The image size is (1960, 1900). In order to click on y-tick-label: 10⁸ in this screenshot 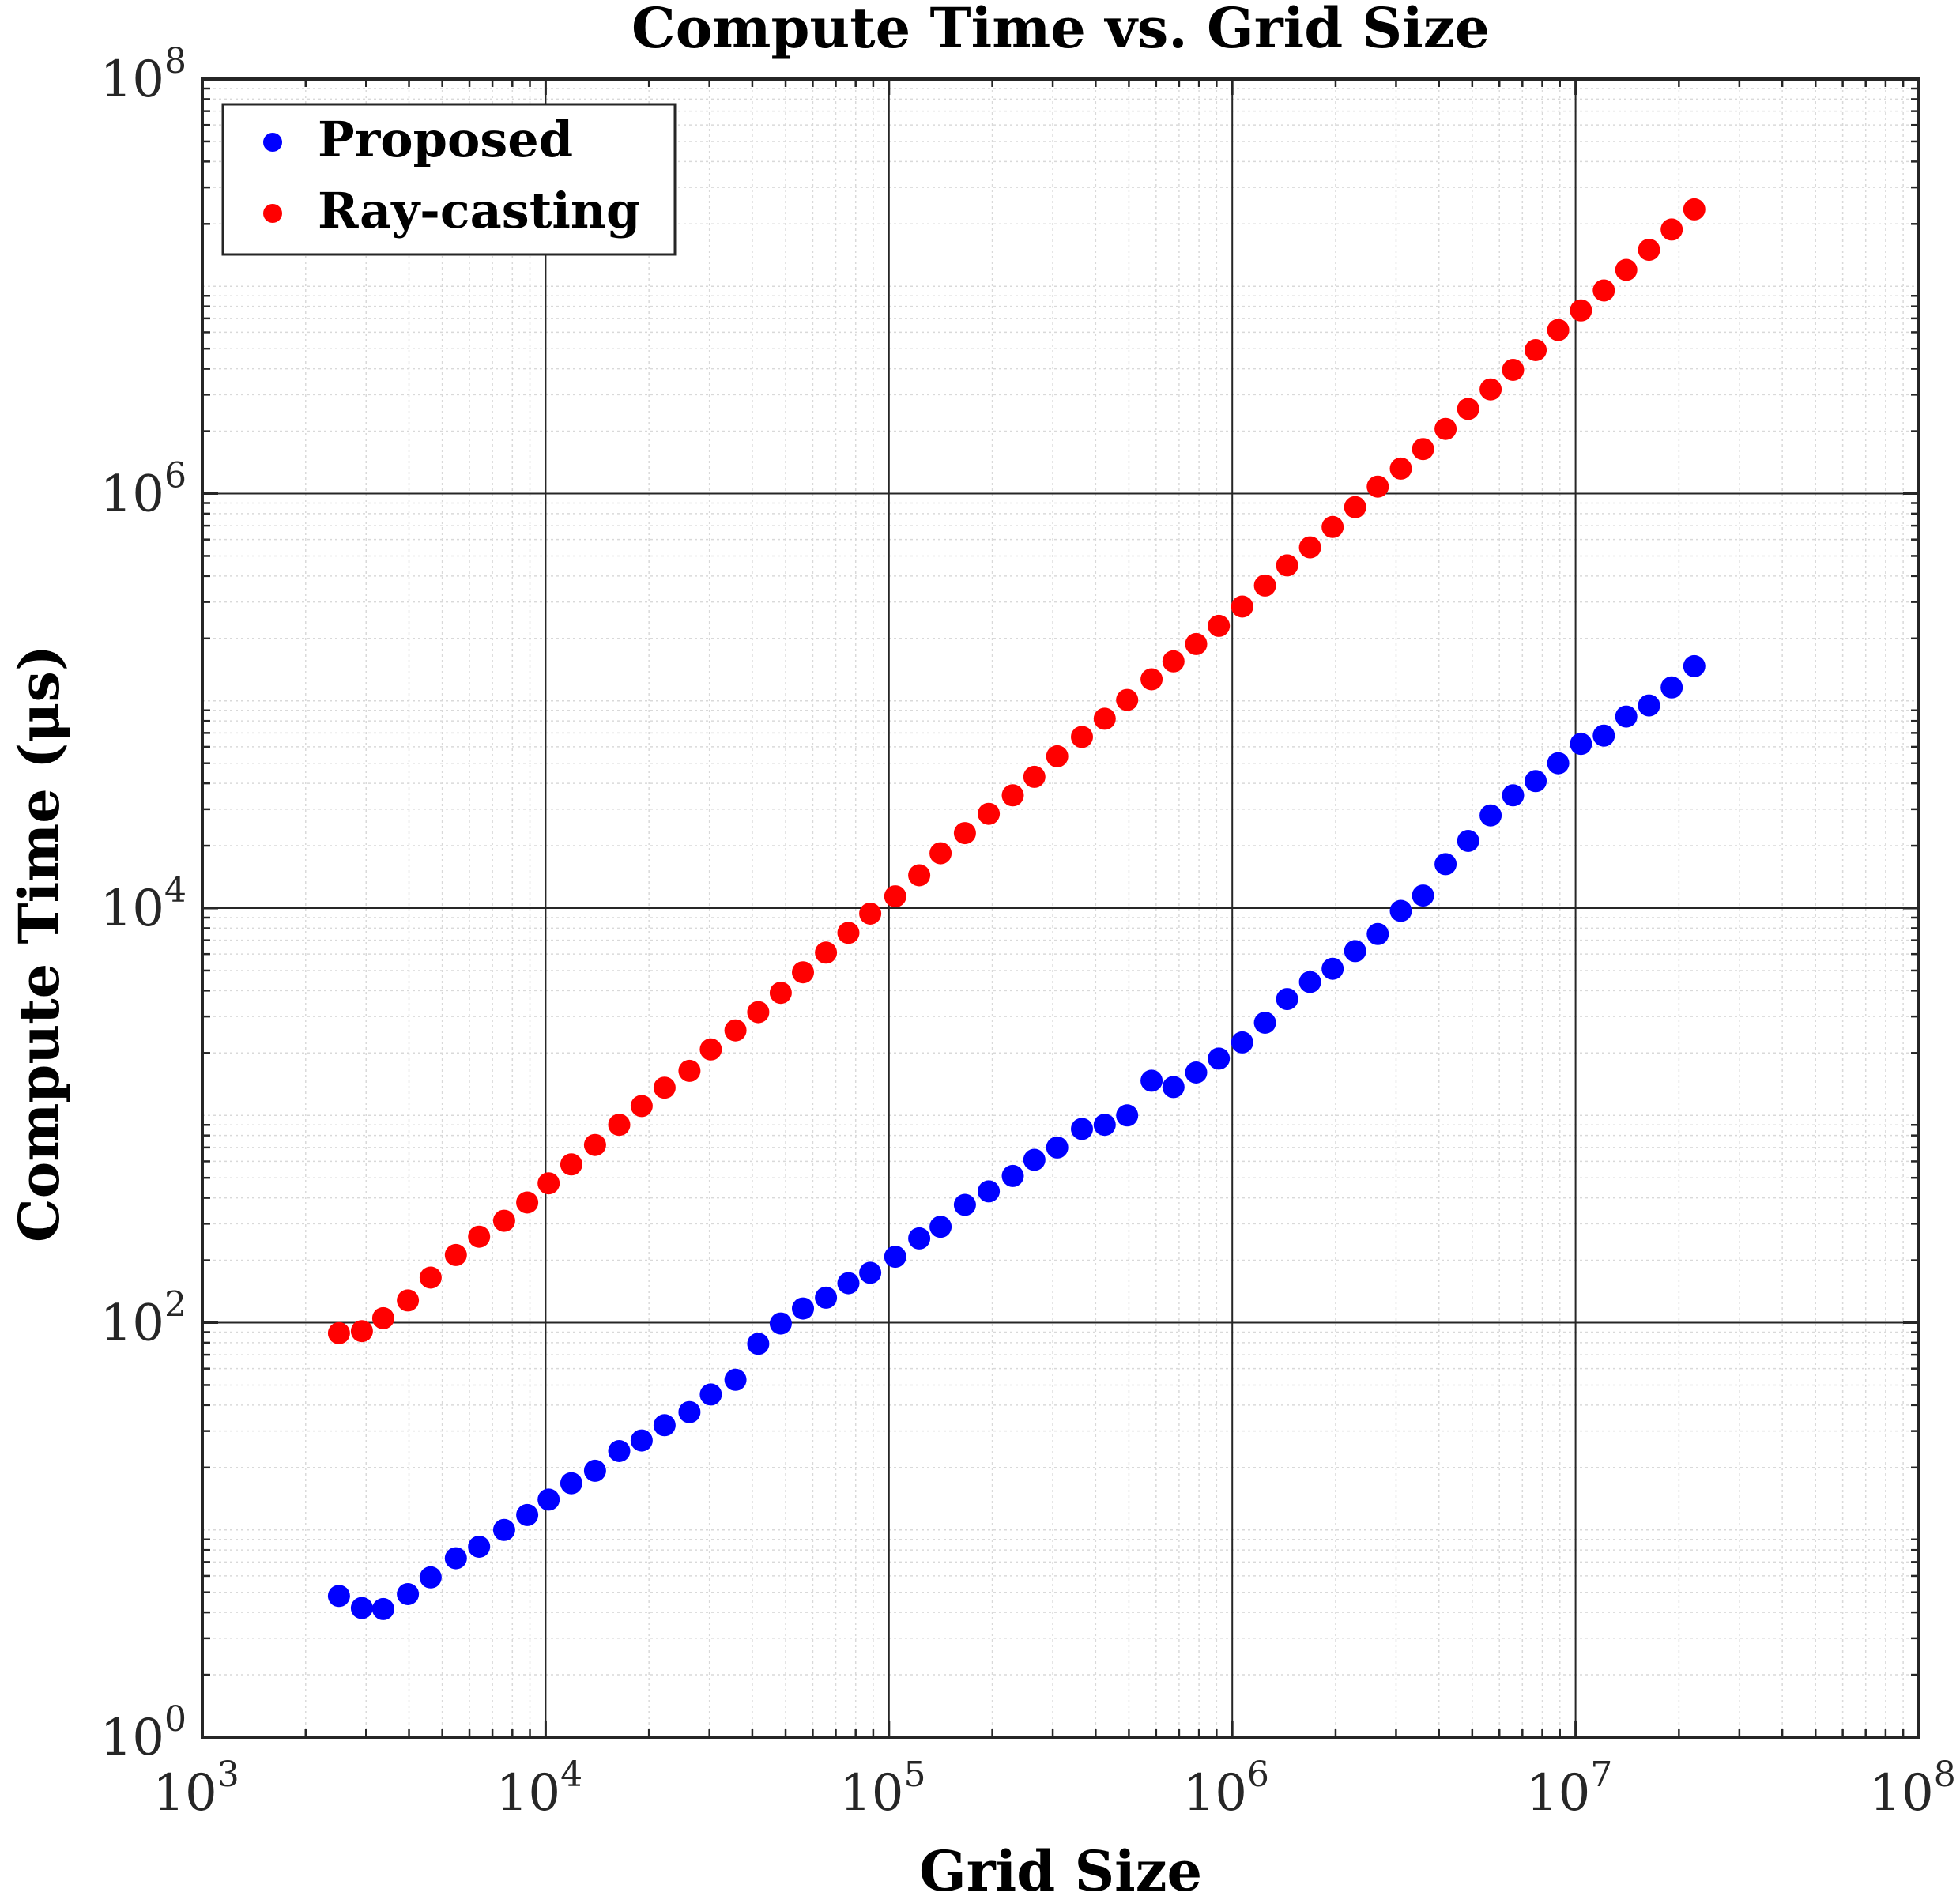, I will do `click(143, 75)`.